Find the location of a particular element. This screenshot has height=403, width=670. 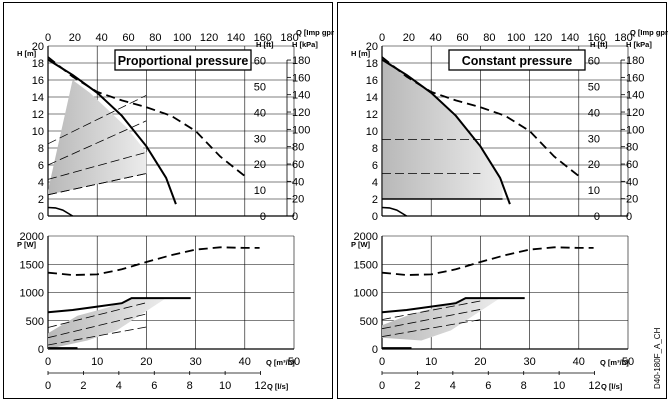

h-kpa-tick: 180 is located at coordinates (301, 61).